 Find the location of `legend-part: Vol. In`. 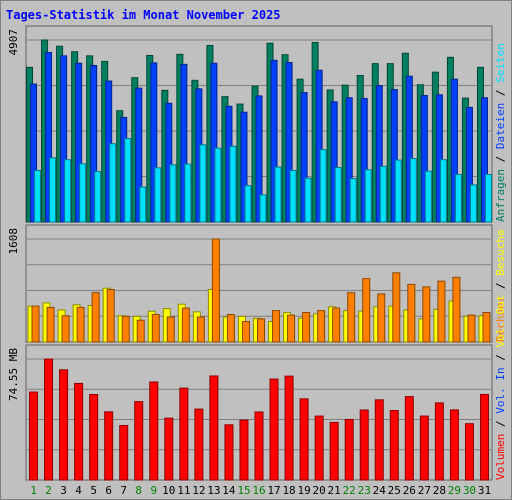

legend-part: Vol. In is located at coordinates (500, 390).